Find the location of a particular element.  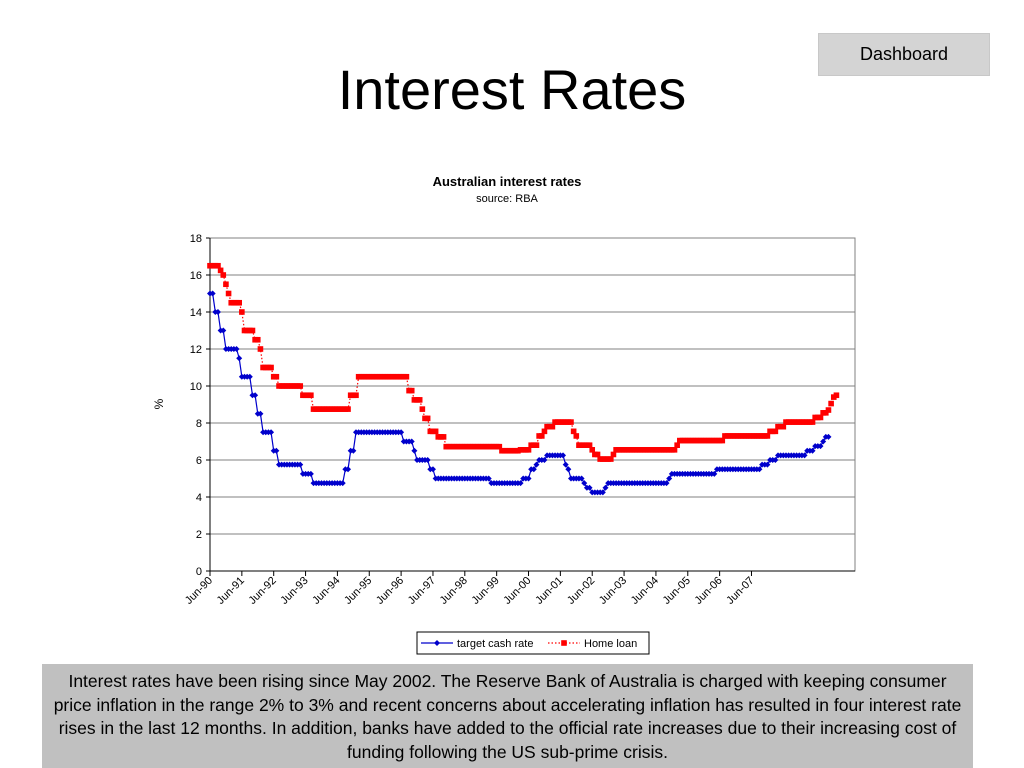

legend: target cash rate Home loan is located at coordinates (533, 643).